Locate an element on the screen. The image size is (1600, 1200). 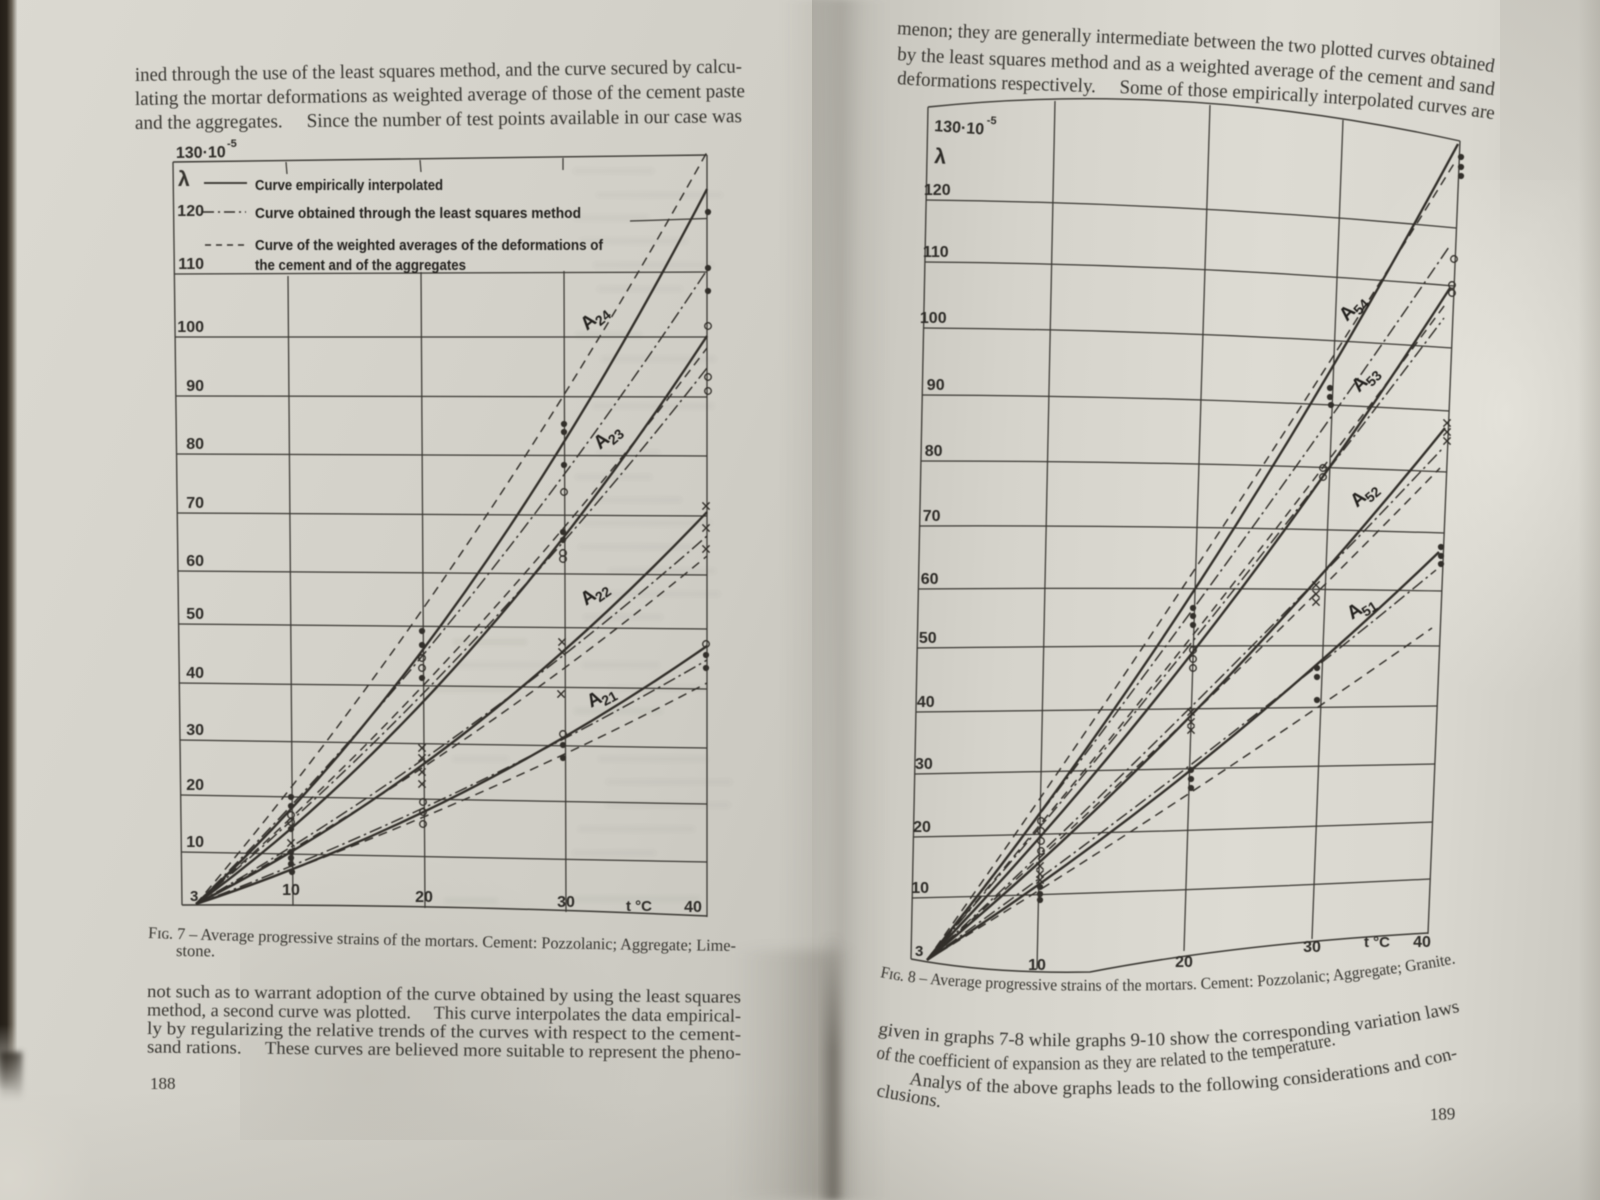
svg-text:Curve empirically interpolat: Curve empirically interpolated is located at coordinates (349, 186).